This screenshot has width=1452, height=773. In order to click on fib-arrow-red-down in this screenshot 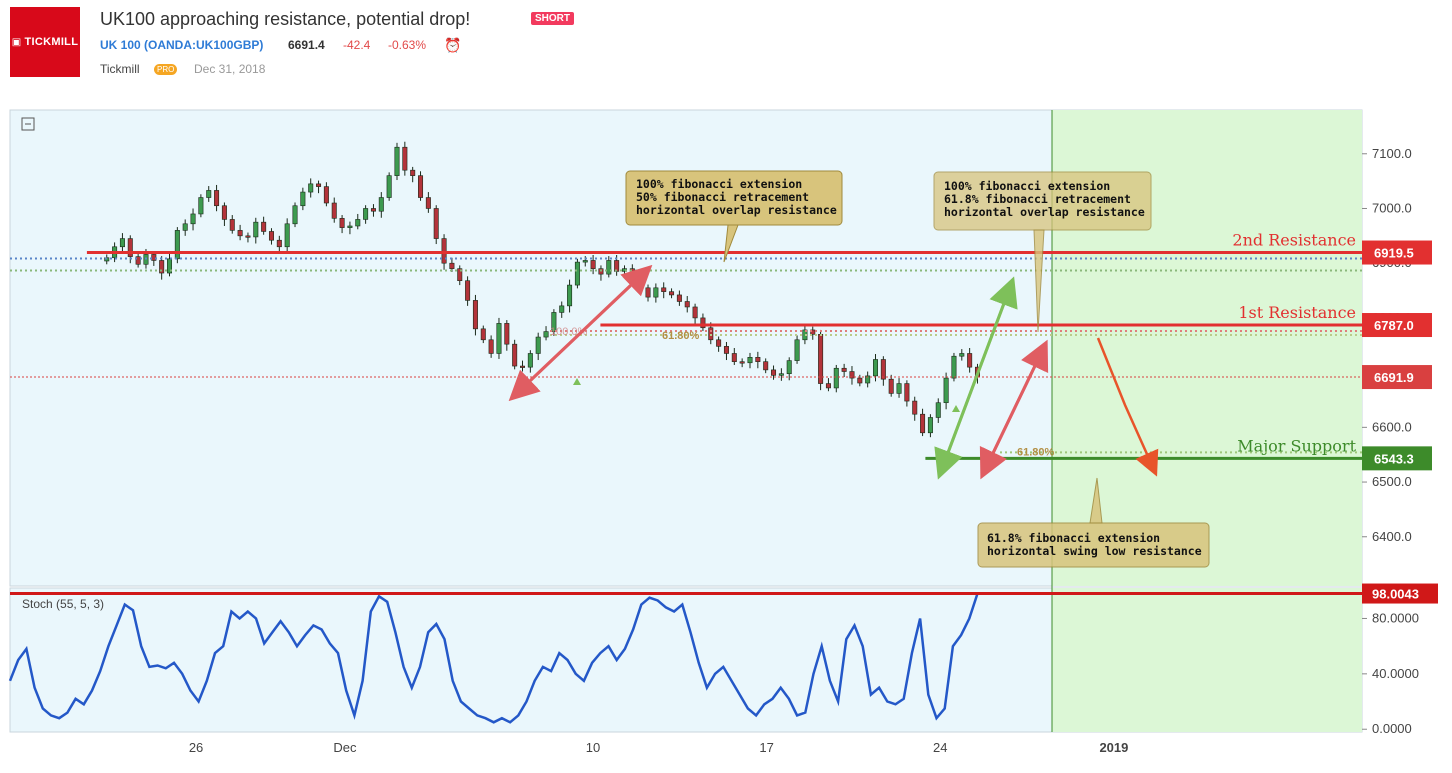, I will do `click(1013, 412)`.